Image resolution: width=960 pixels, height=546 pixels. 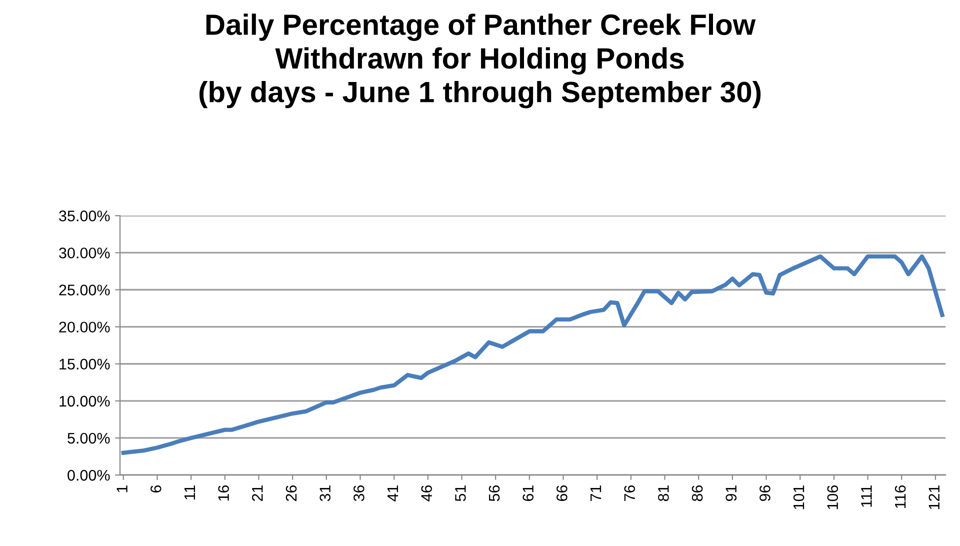 What do you see at coordinates (85, 401) in the screenshot?
I see `y-tick-label: 10.00%` at bounding box center [85, 401].